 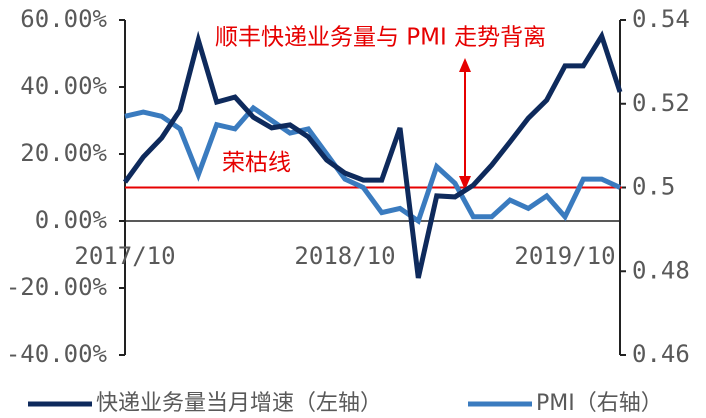 What do you see at coordinates (57, 354) in the screenshot?
I see `y-tick-label: -40.00%` at bounding box center [57, 354].